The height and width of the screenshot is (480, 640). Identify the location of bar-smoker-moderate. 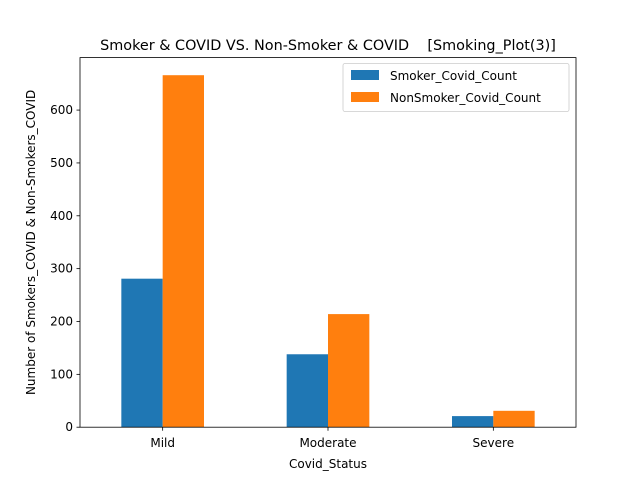
(307, 391).